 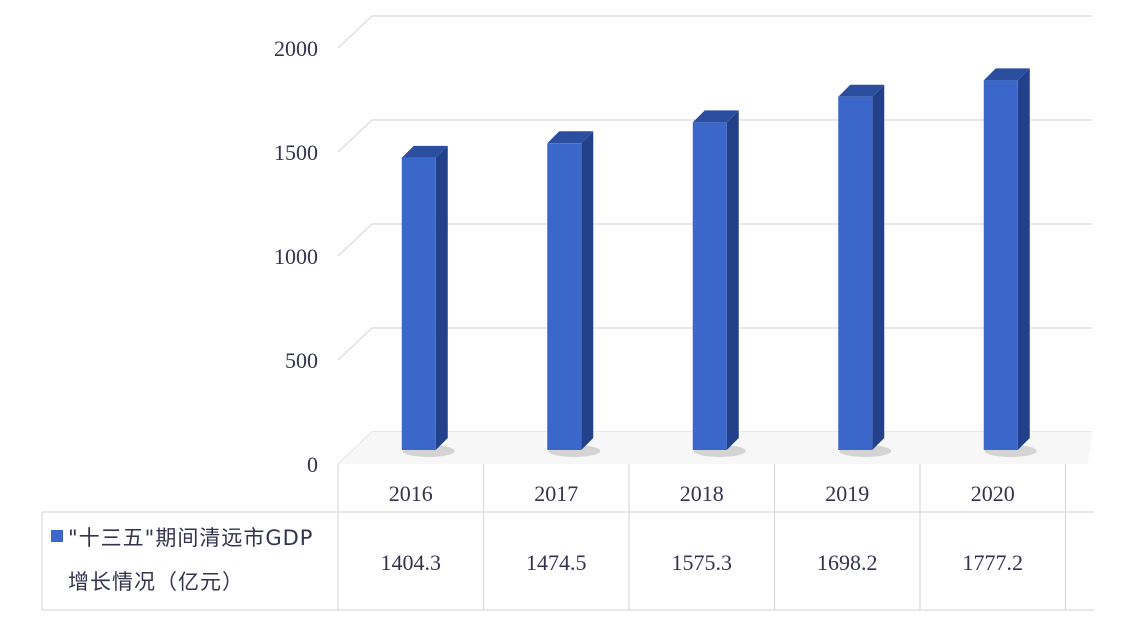 What do you see at coordinates (993, 562) in the screenshot?
I see `data-table-value: 1777.2` at bounding box center [993, 562].